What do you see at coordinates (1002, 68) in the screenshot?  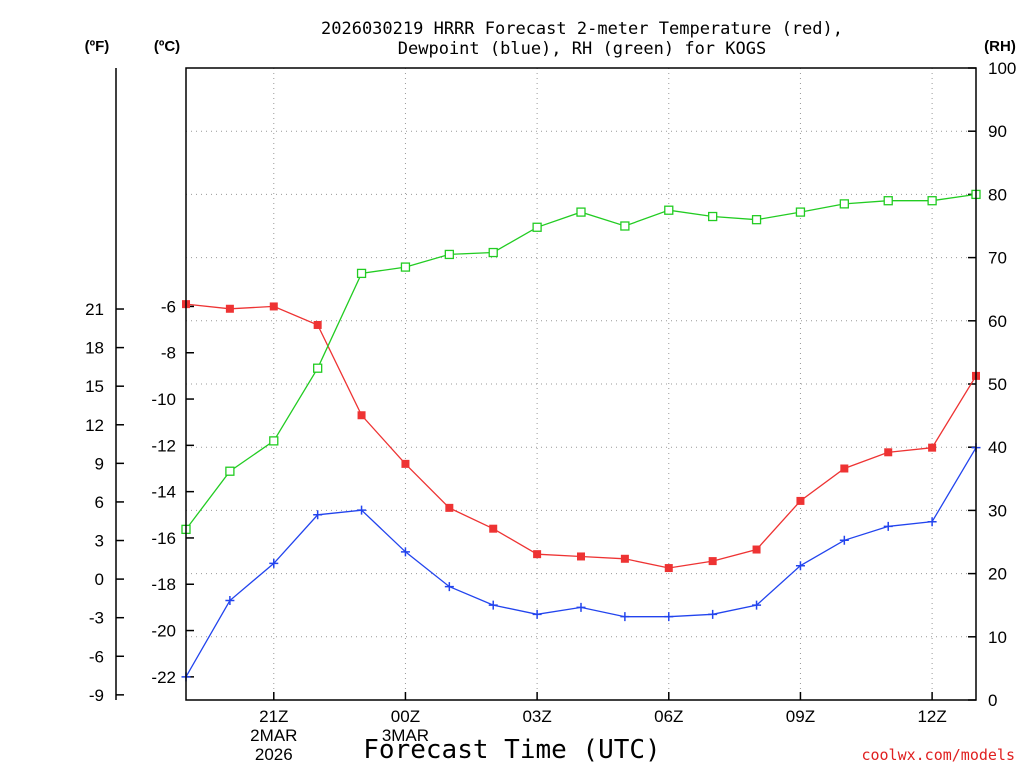 I see `rh-tick-label: 100` at bounding box center [1002, 68].